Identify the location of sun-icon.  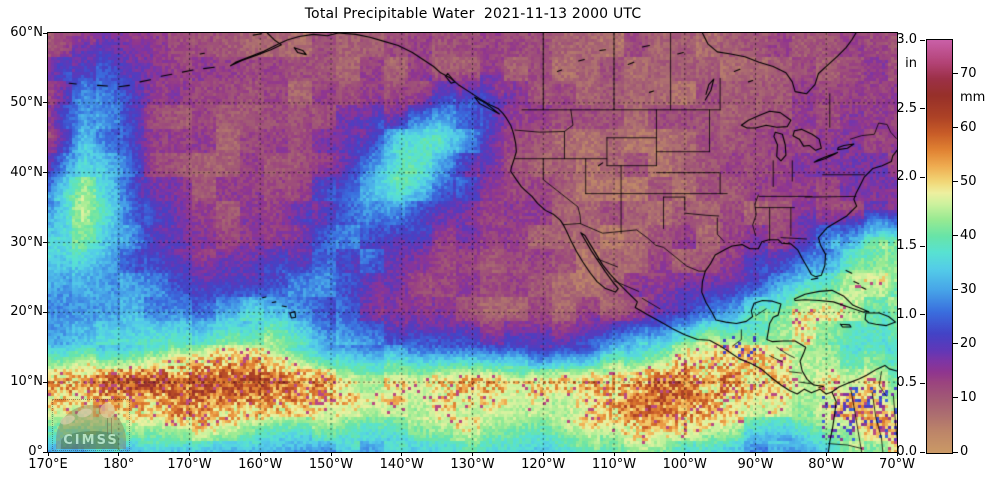
(107, 410).